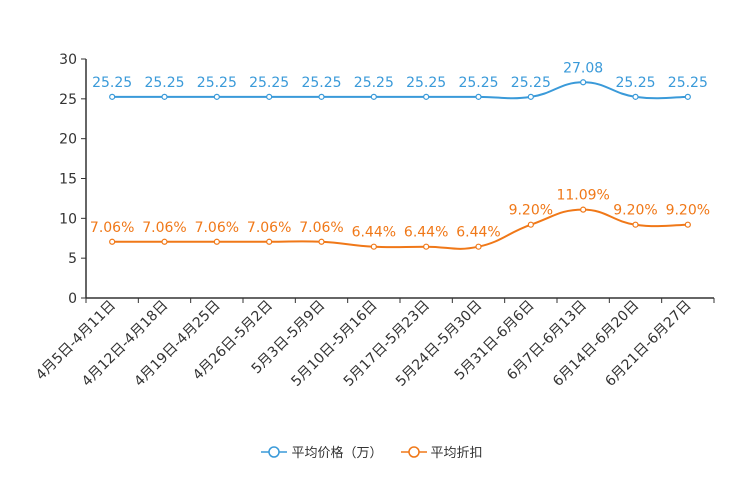 The width and height of the screenshot is (744, 496). Describe the element at coordinates (456, 453) in the screenshot. I see `legend-discount-label: 平均折扣` at that location.